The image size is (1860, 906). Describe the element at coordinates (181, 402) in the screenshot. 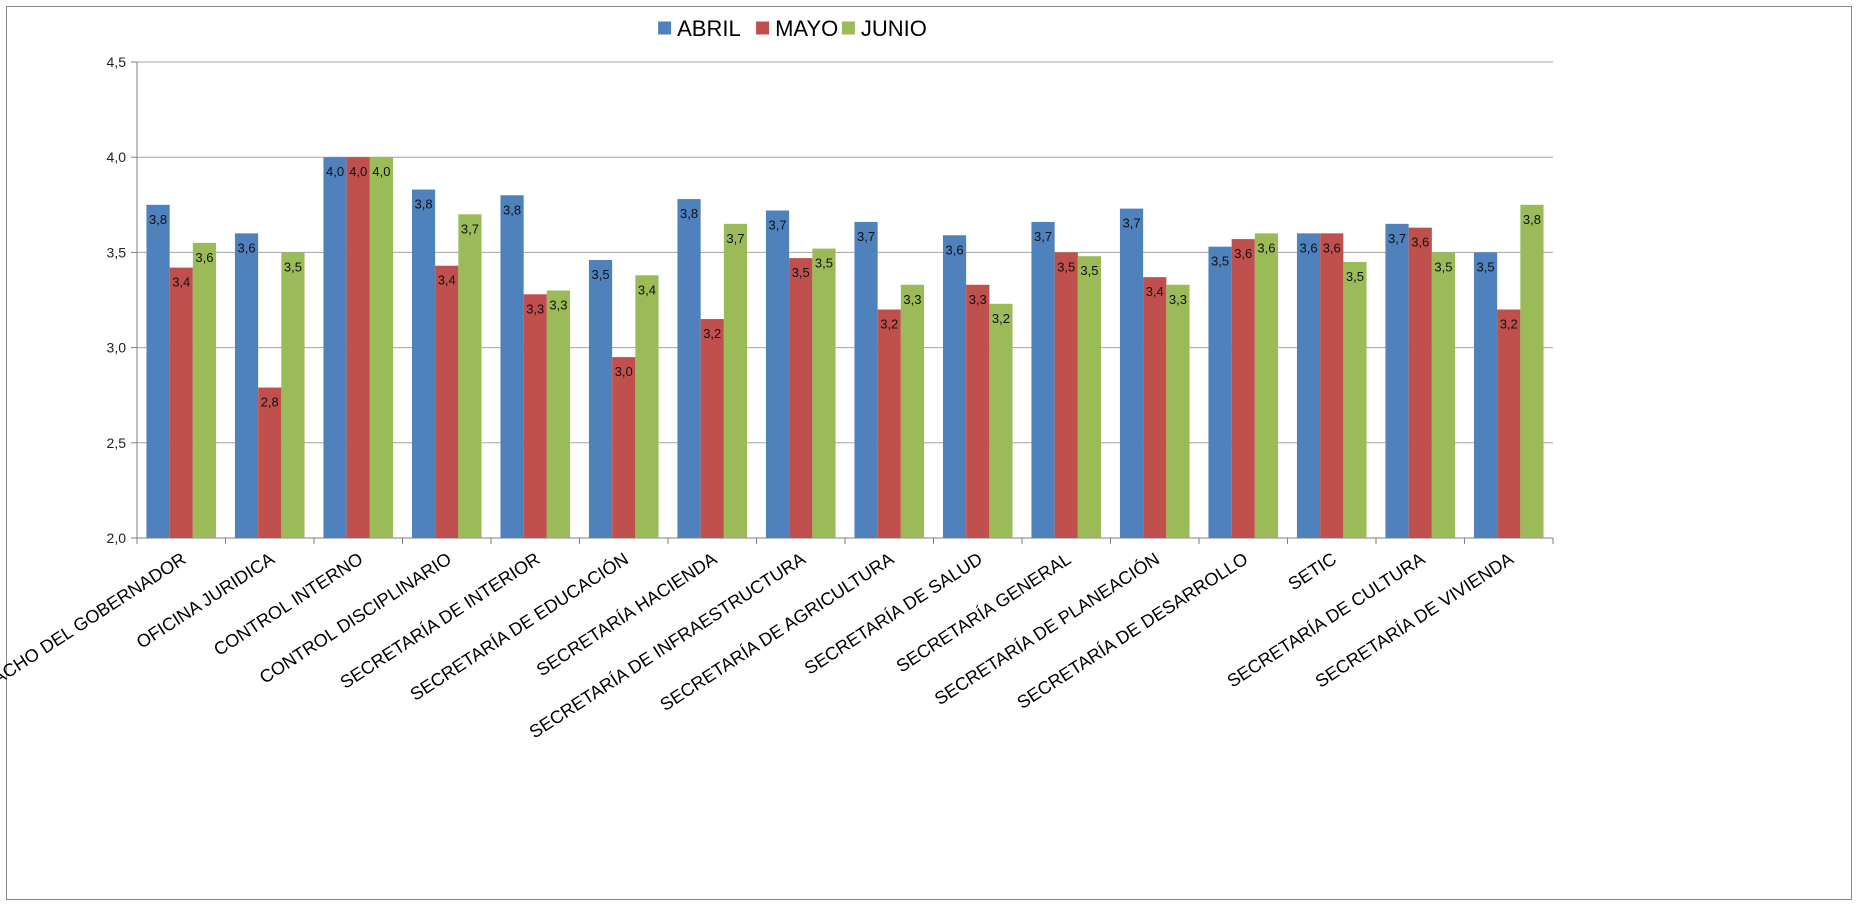

I see `bar-mayo-despacho-del-gobernador` at that location.